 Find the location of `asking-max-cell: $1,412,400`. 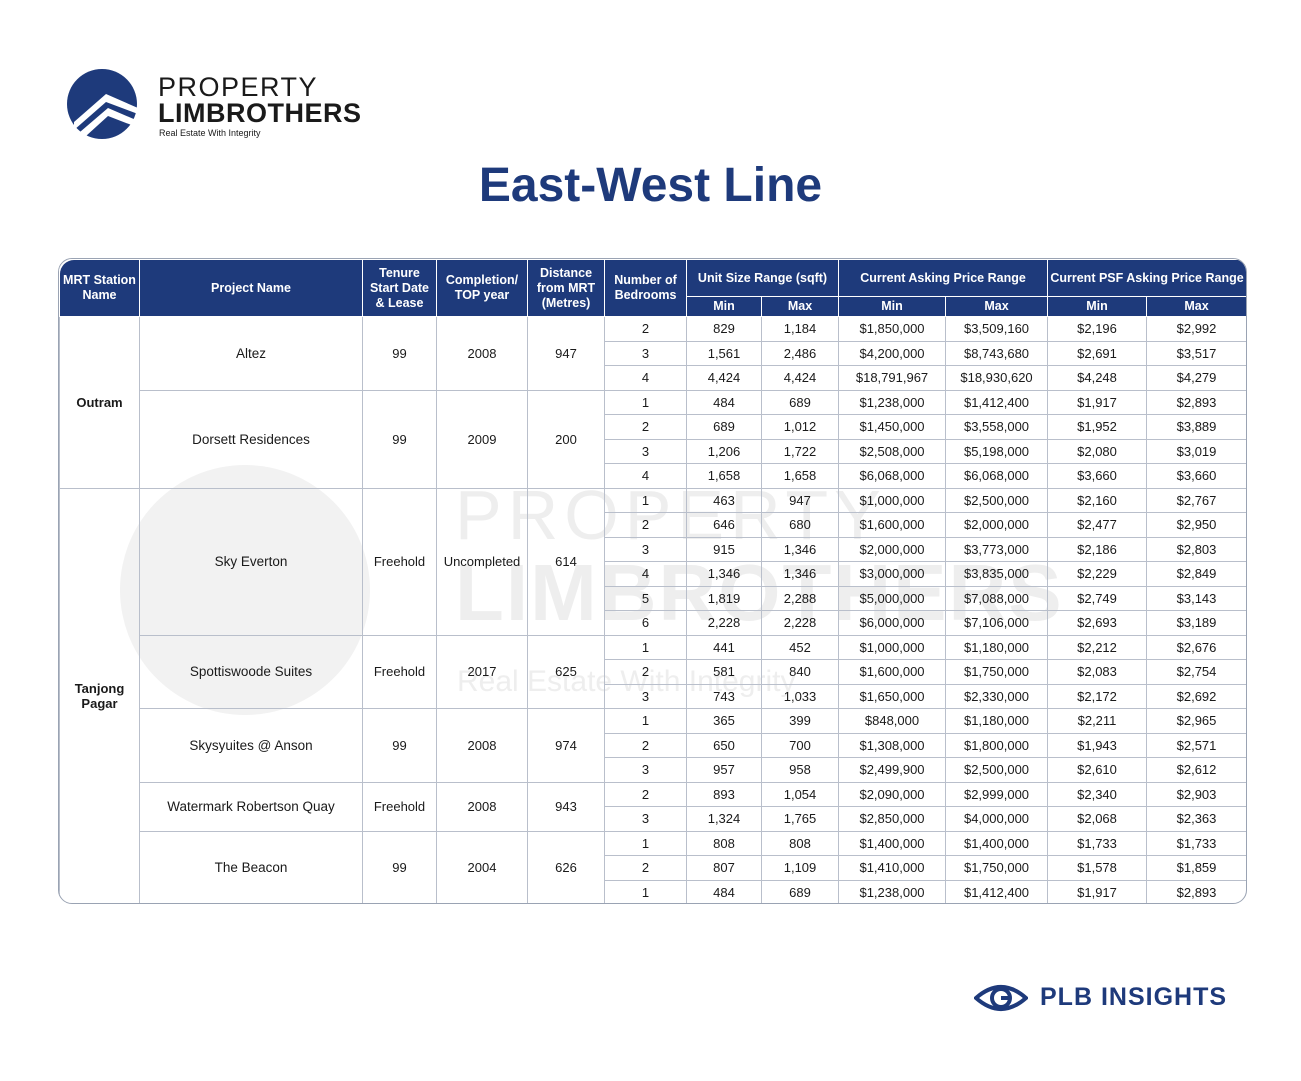

asking-max-cell: $1,412,400 is located at coordinates (997, 402).